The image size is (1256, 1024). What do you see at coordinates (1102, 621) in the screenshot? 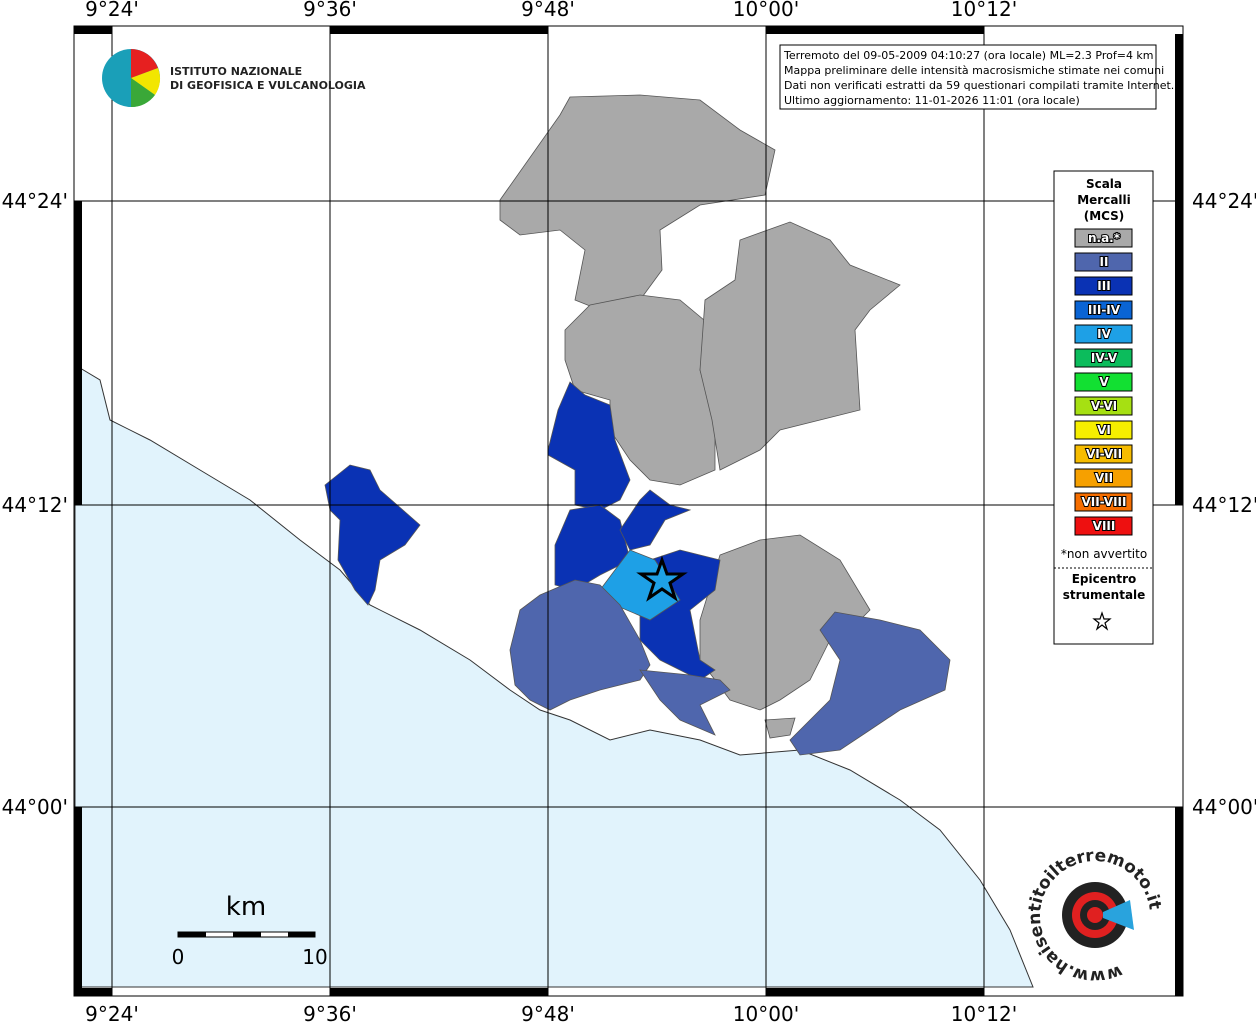
I see `legend-star` at bounding box center [1102, 621].